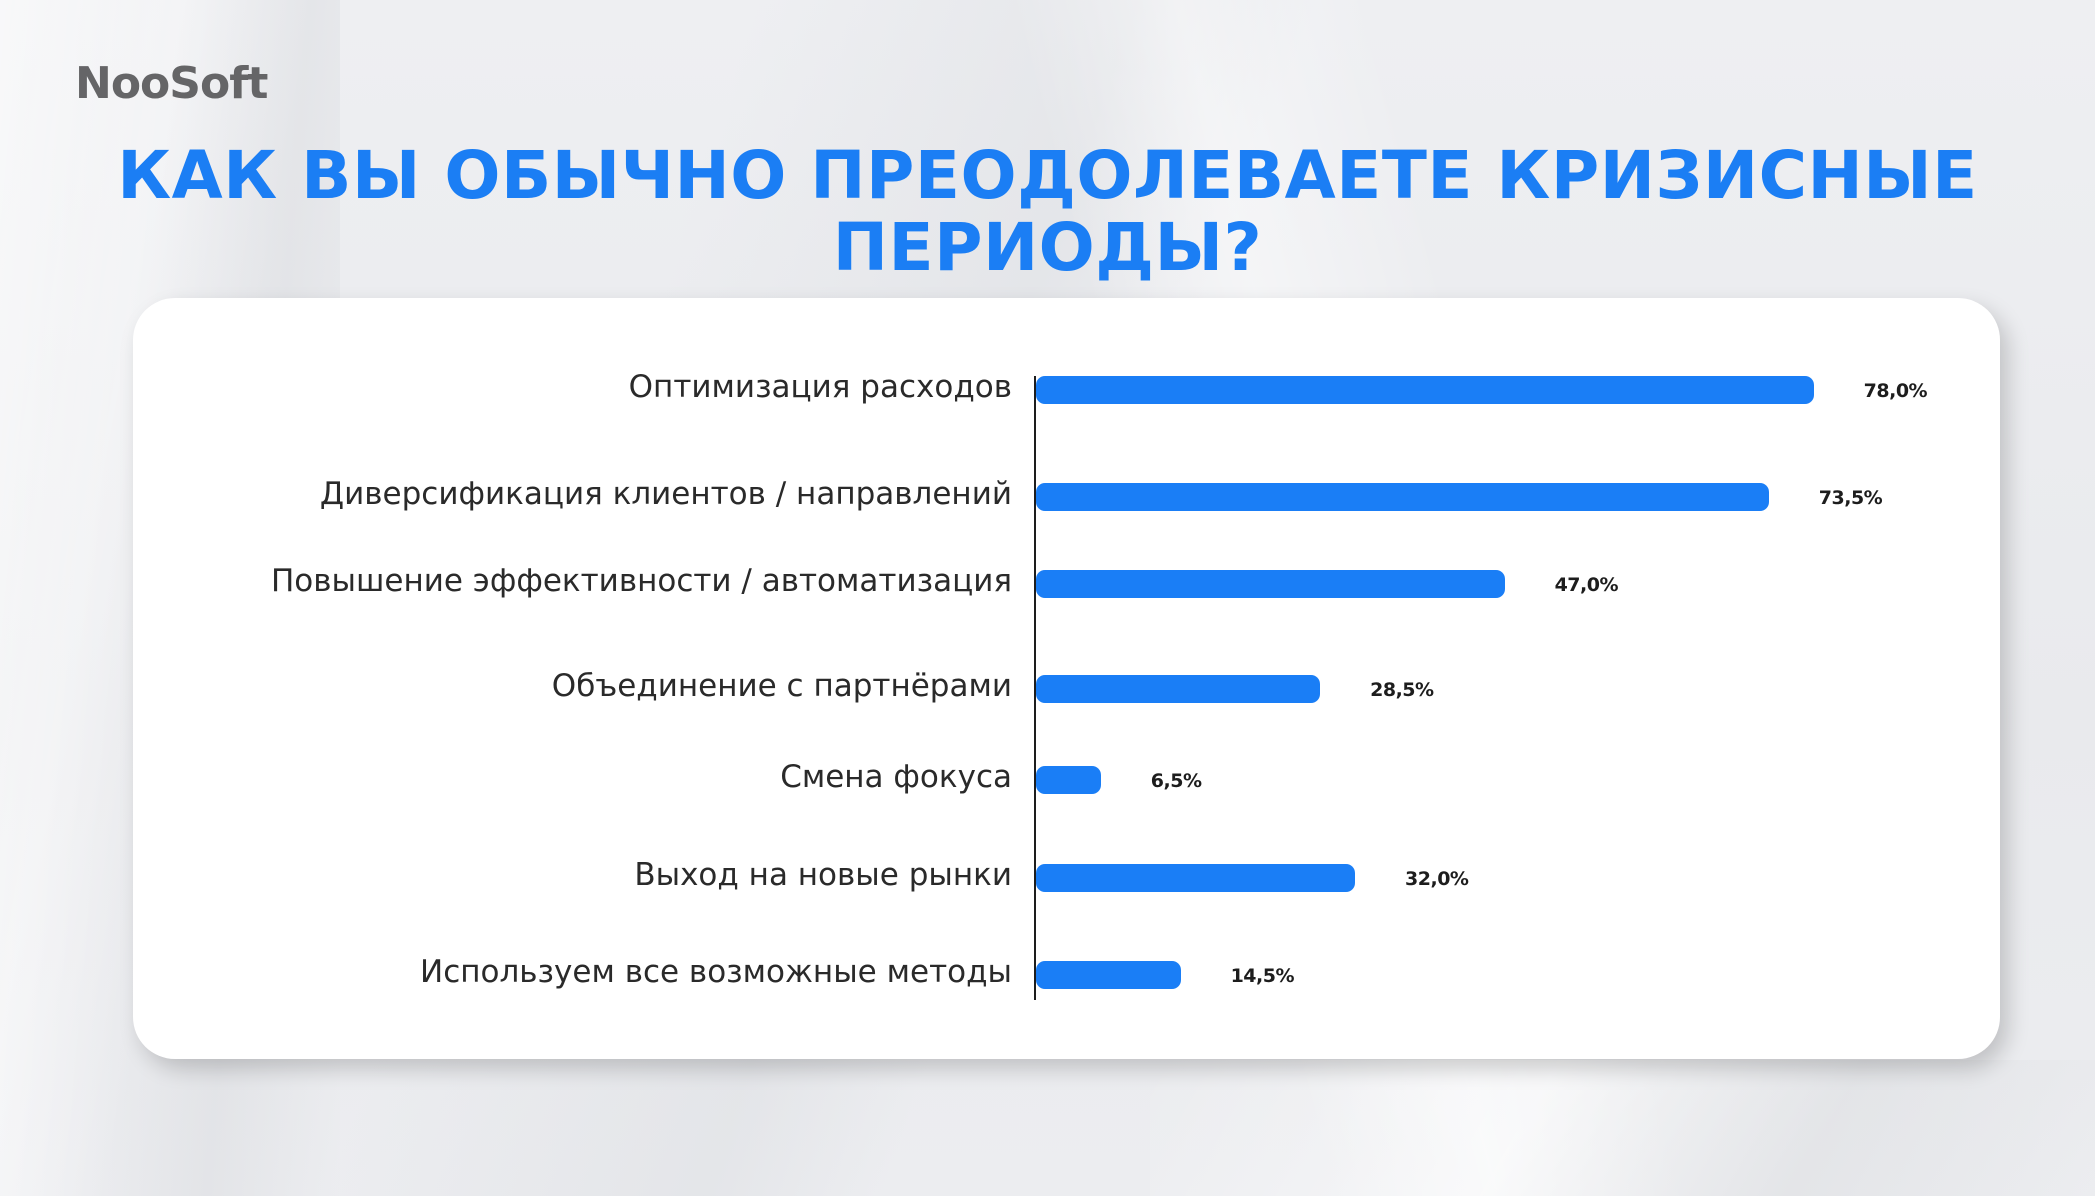 The height and width of the screenshot is (1196, 2095). I want to click on value-label: 6,5%, so click(1176, 781).